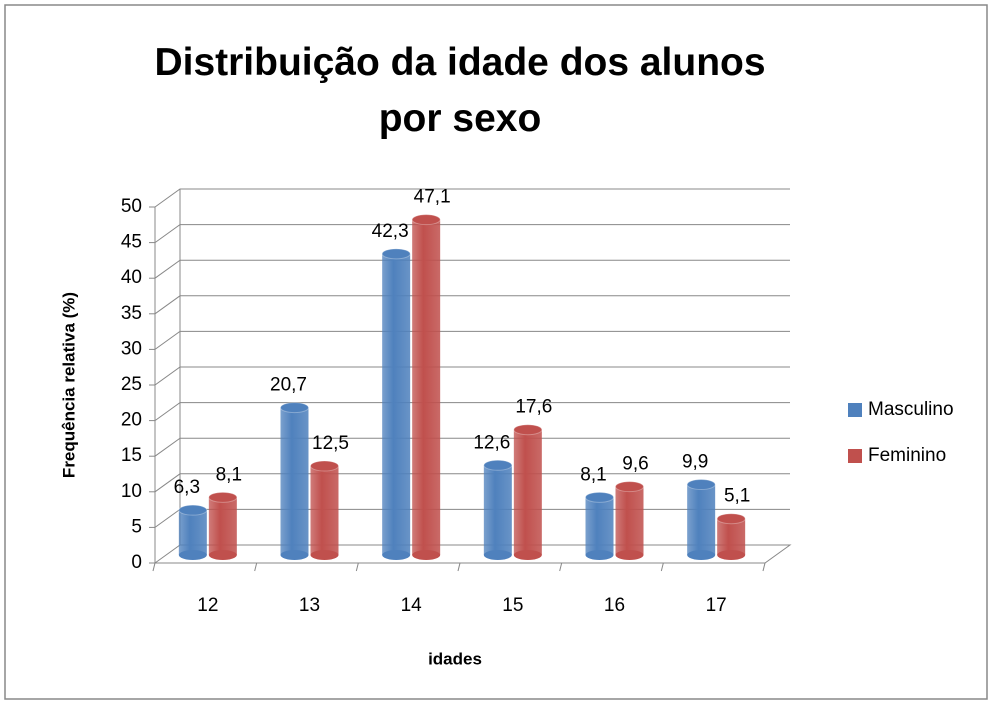 This screenshot has width=992, height=709. Describe the element at coordinates (911, 409) in the screenshot. I see `legend-label: Masculino` at that location.